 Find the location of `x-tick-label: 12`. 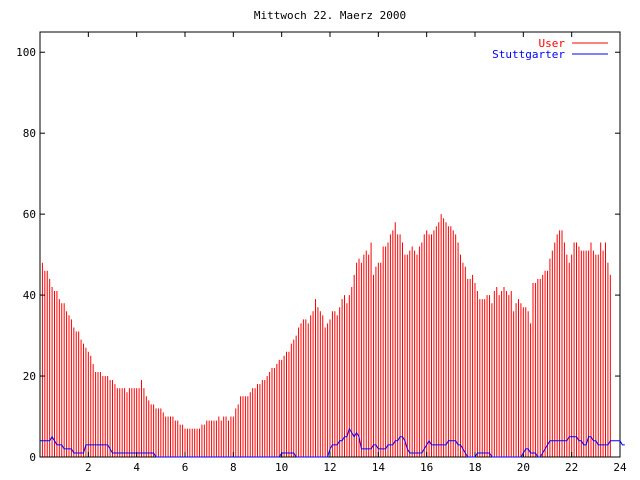

x-tick-label: 12 is located at coordinates (329, 467).